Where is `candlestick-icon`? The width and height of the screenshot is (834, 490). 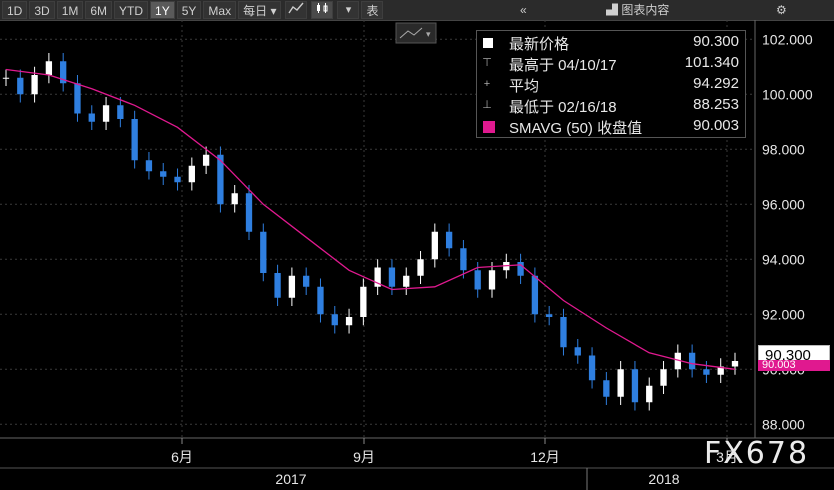
candlestick-icon is located at coordinates (322, 10).